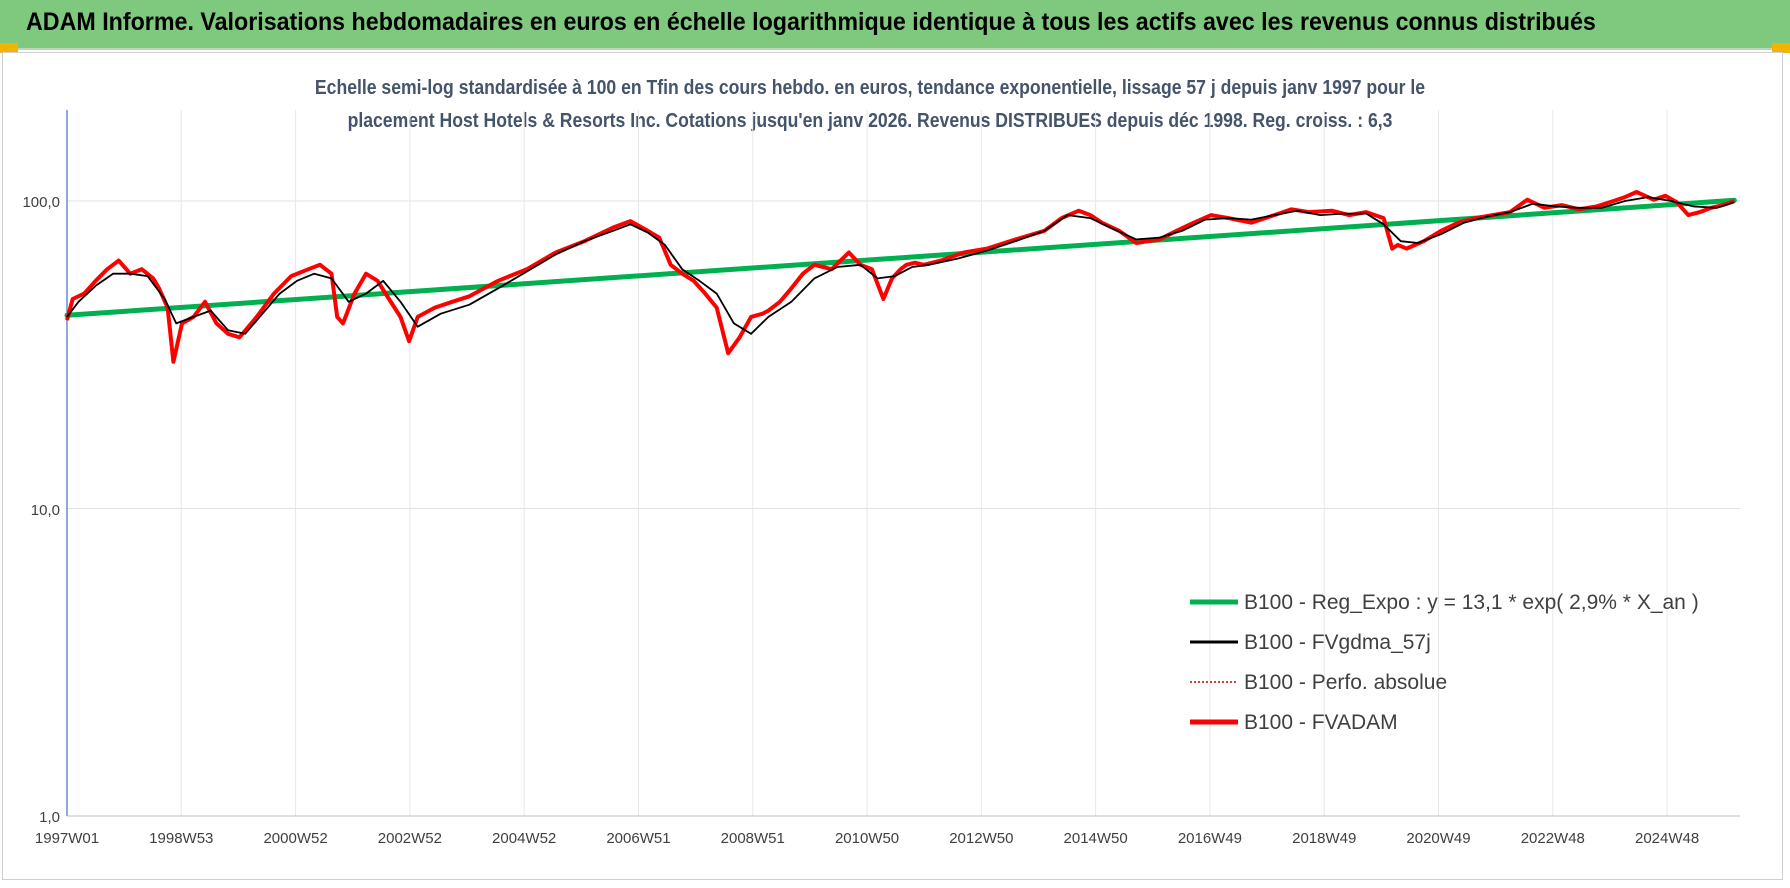 Image resolution: width=1790 pixels, height=888 pixels. What do you see at coordinates (1337, 642) in the screenshot?
I see `legend-label-fvgdma: B100 - FVgdma_57j` at bounding box center [1337, 642].